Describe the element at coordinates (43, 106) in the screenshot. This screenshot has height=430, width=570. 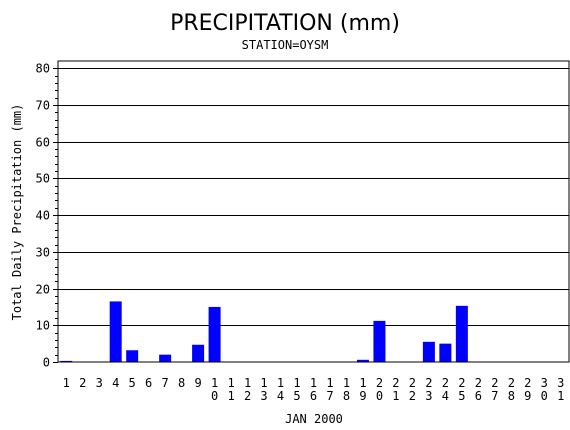
I see `y-tick-label: 70` at that location.